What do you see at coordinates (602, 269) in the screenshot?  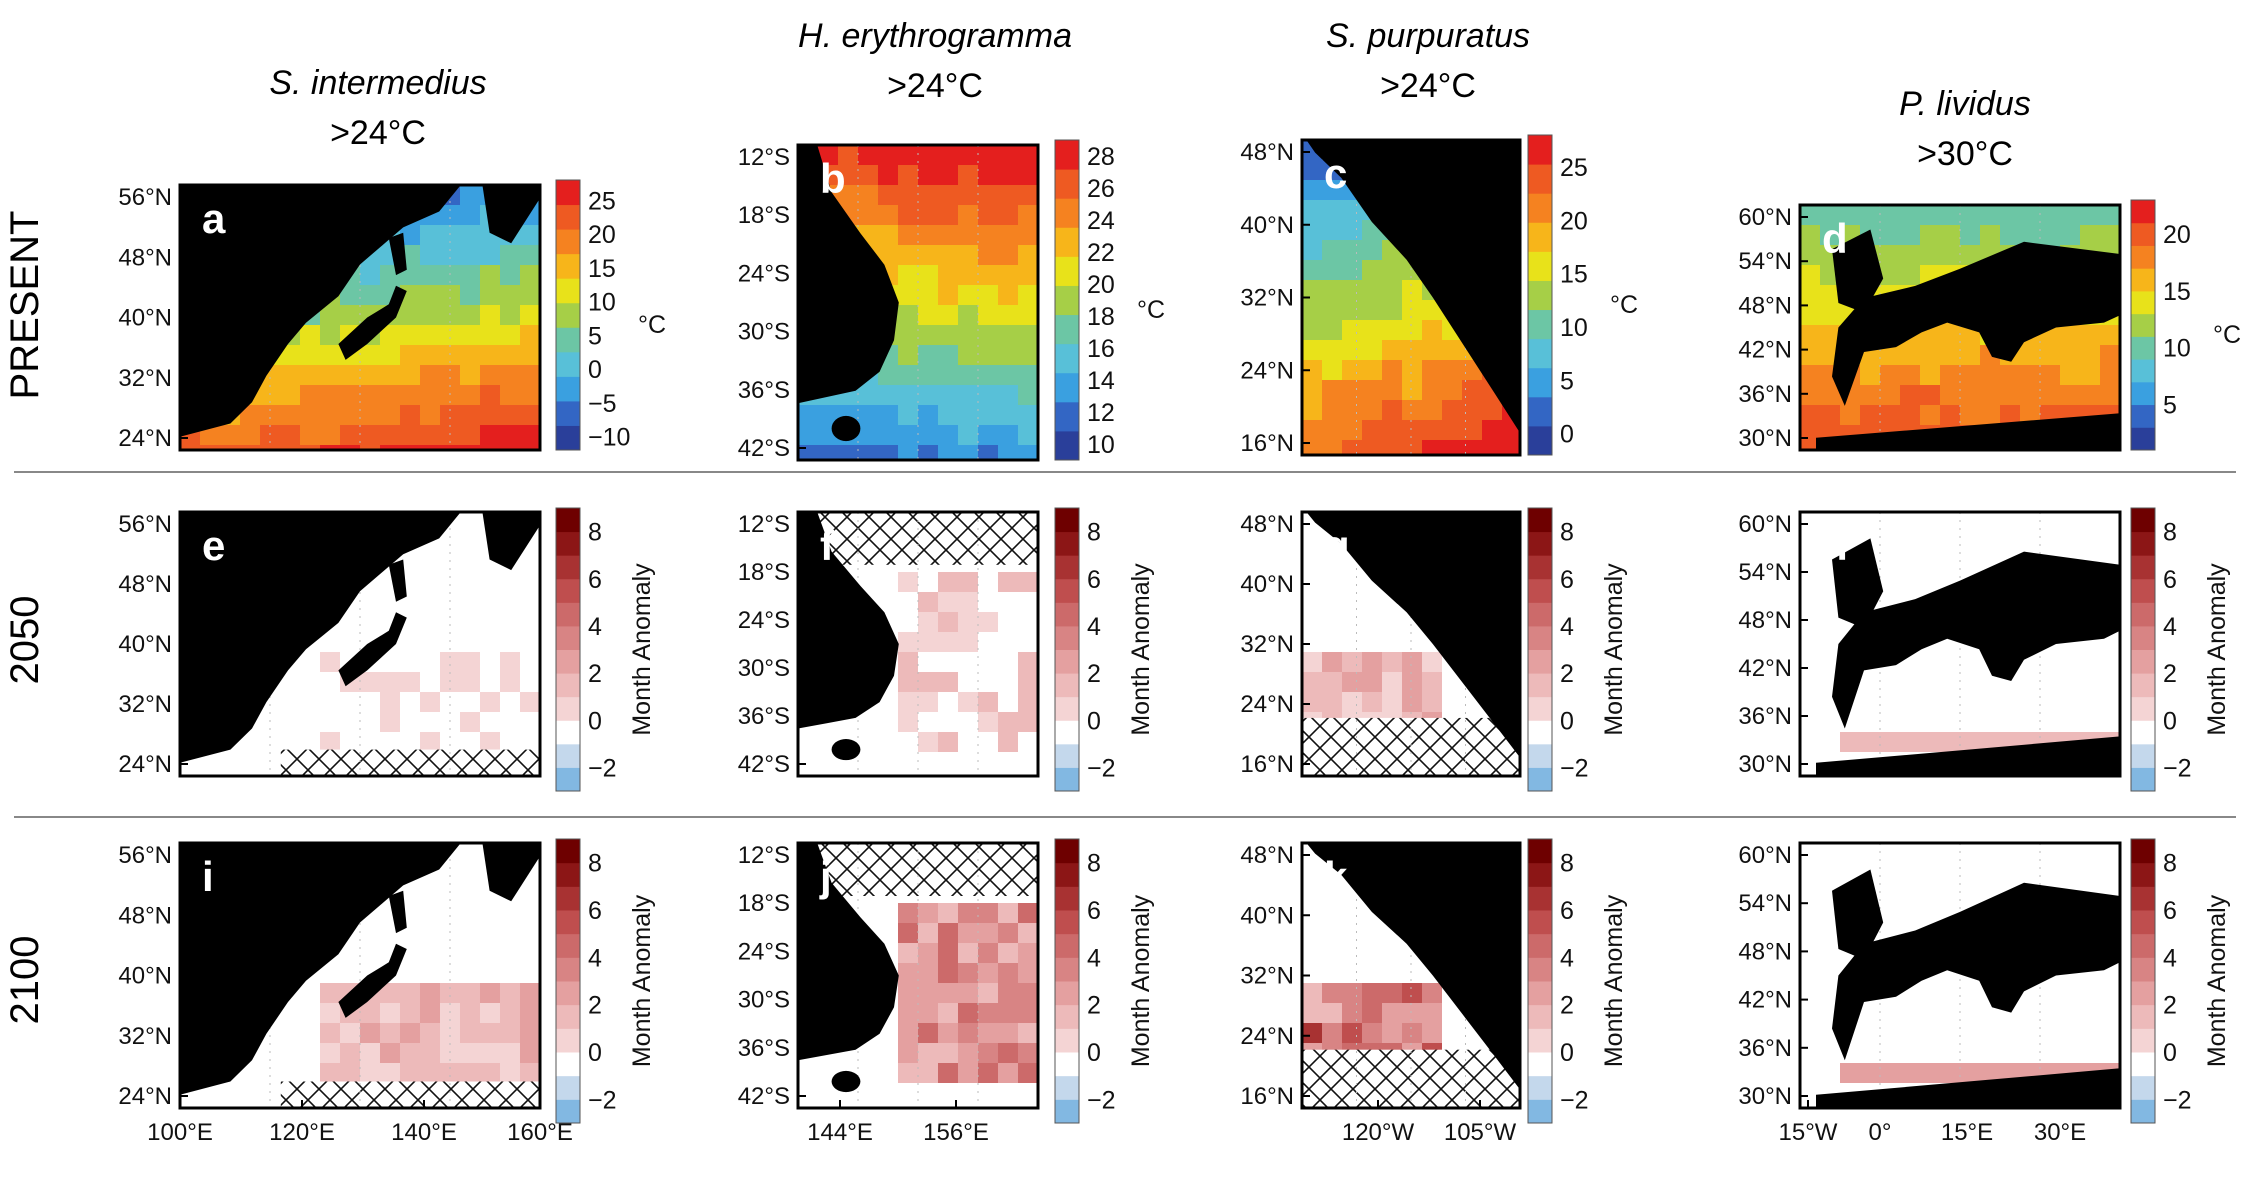 I see `colorbar-tick-label: 15` at bounding box center [602, 269].